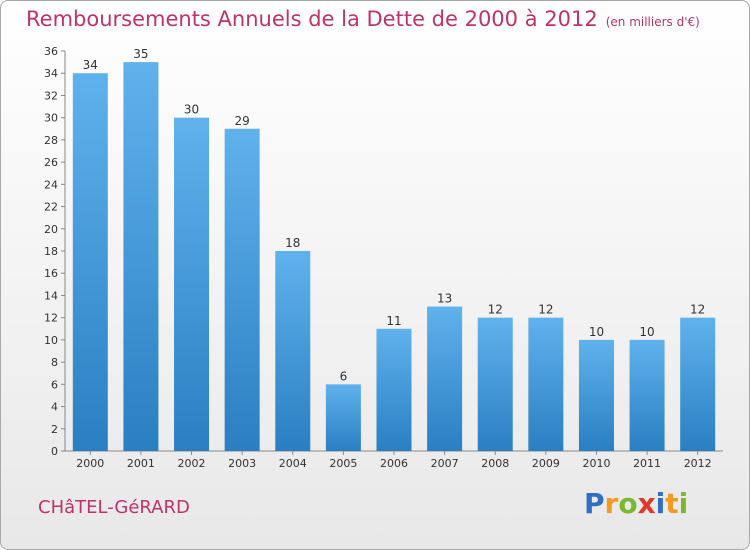 This screenshot has width=750, height=550. What do you see at coordinates (51, 73) in the screenshot?
I see `y-tick-label: 34` at bounding box center [51, 73].